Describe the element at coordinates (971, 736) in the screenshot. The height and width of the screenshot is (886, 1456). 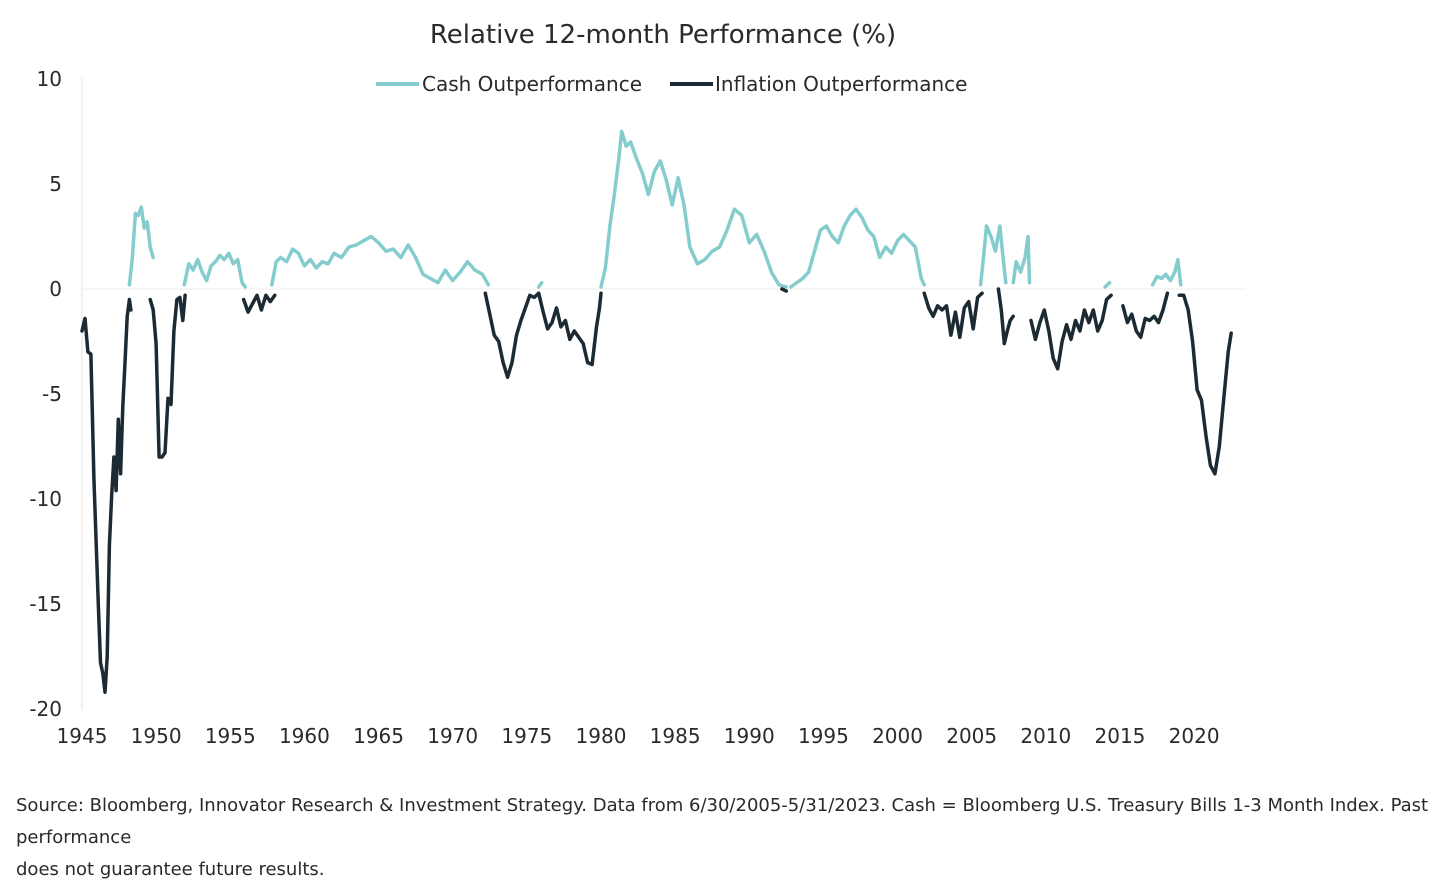
I see `x-tick-label: 2005` at that location.